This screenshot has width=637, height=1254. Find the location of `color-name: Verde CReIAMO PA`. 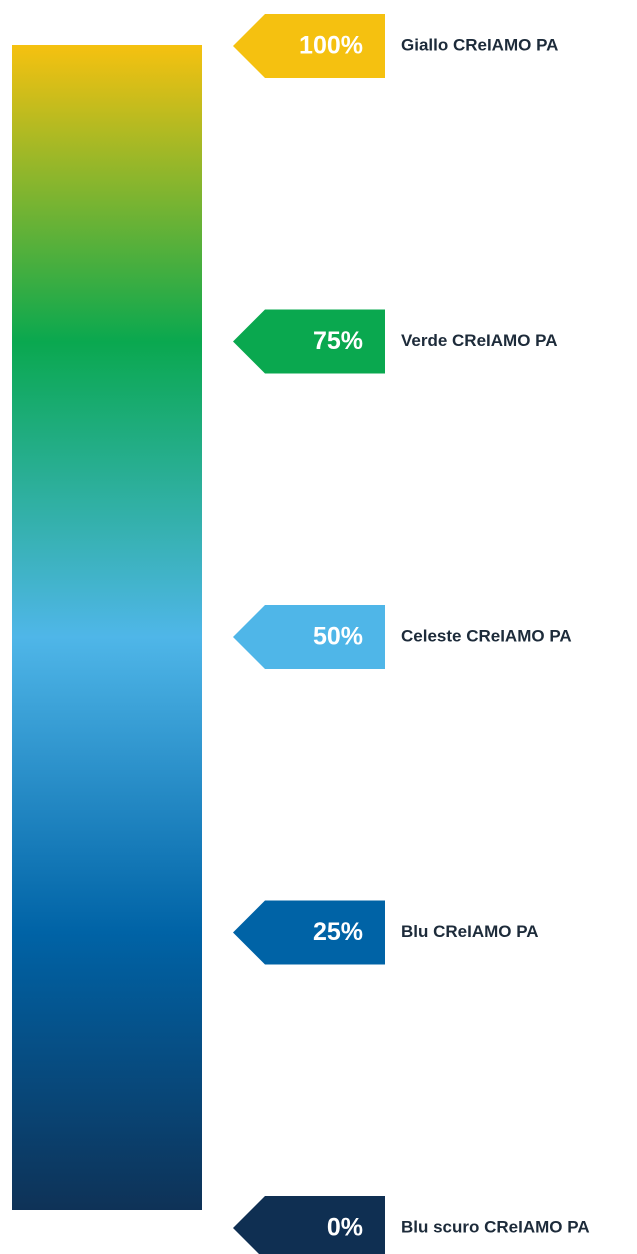

color-name: Verde CReIAMO PA is located at coordinates (479, 340).